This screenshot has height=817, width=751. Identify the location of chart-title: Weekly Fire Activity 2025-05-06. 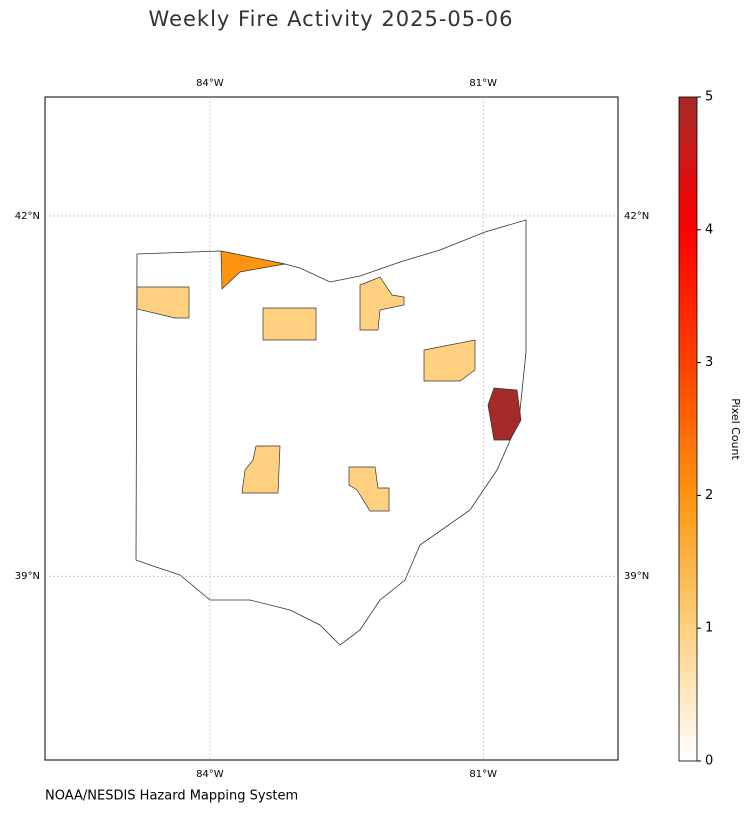
(331, 19).